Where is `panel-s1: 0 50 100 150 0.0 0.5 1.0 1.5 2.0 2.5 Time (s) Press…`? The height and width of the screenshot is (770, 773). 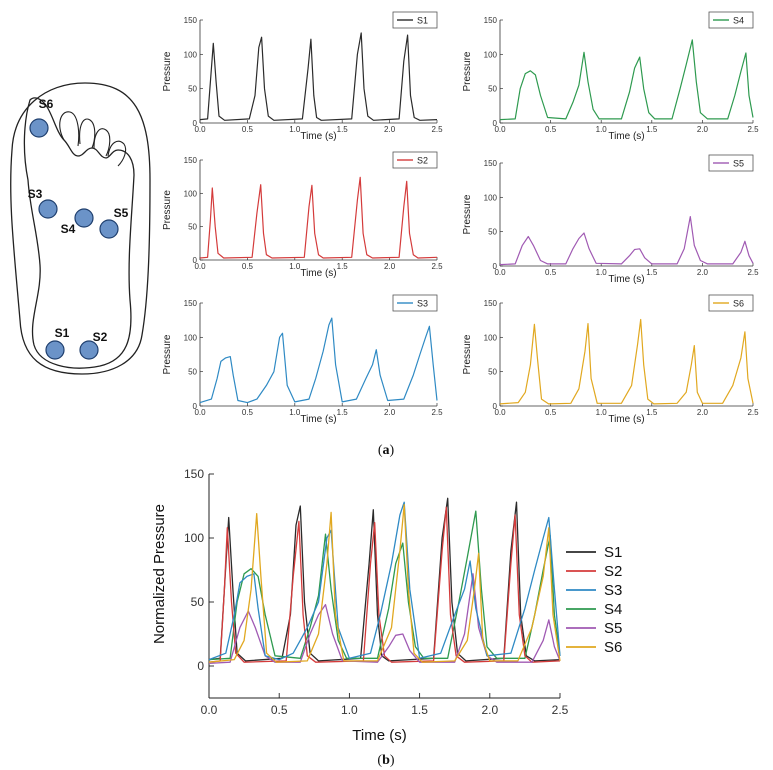 panel-s1: 0 50 100 150 0.0 0.5 1.0 1.5 2.0 2.5 Time (s) Press… is located at coordinates (302, 76).